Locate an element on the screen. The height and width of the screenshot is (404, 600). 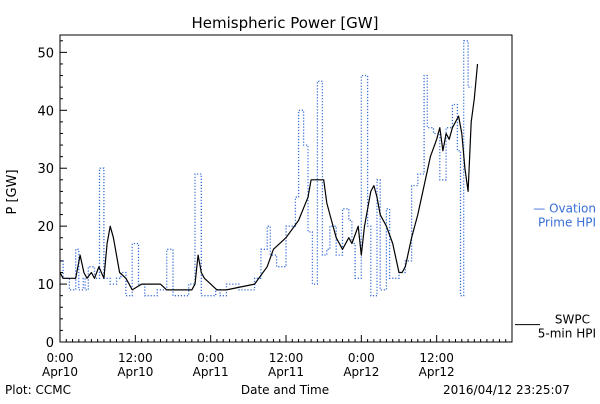
y-tick-label: 30 is located at coordinates (45, 169).